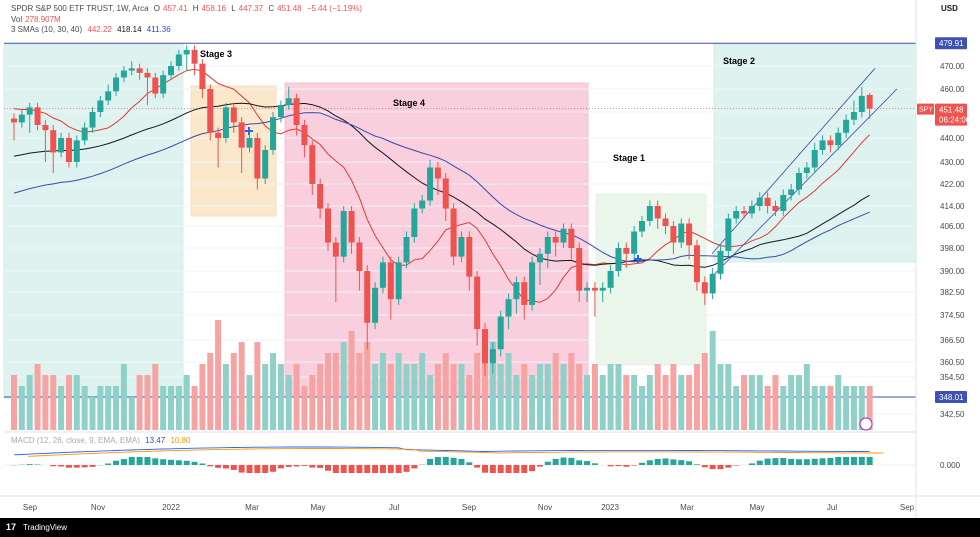  What do you see at coordinates (158, 29) in the screenshot?
I see `sma3-value: 411.36` at bounding box center [158, 29].